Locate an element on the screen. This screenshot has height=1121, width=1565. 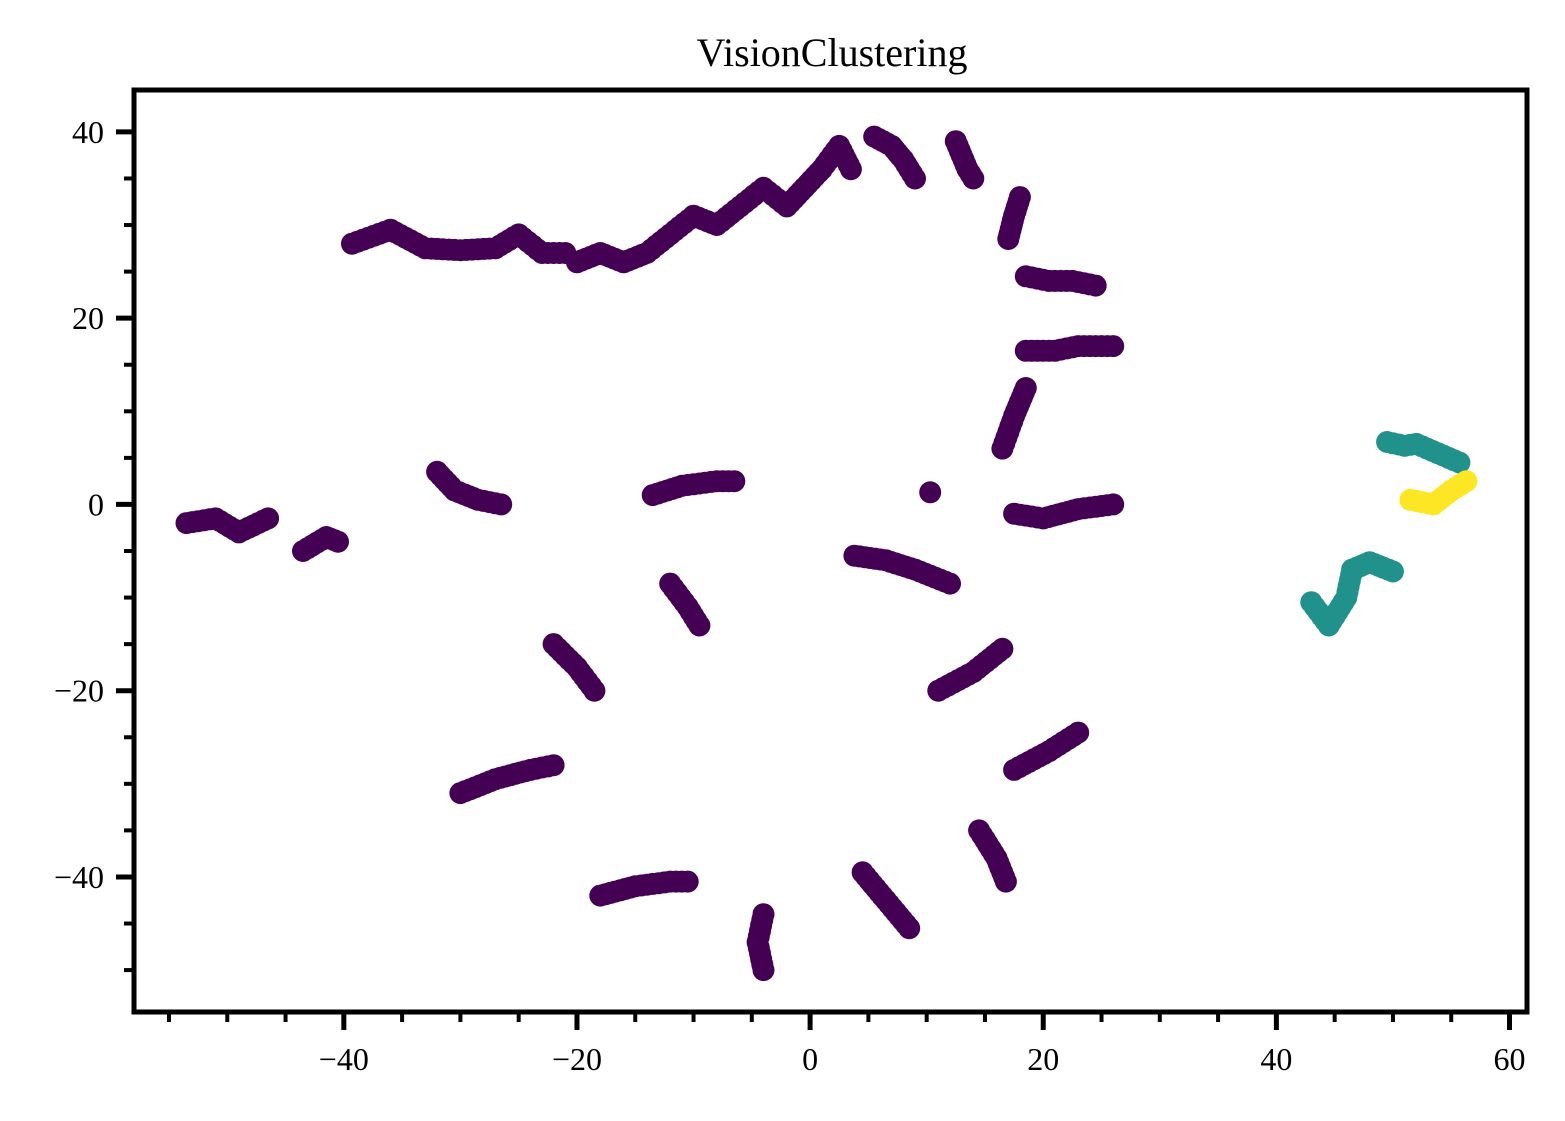
y-tick-label: 0 is located at coordinates (96, 504).